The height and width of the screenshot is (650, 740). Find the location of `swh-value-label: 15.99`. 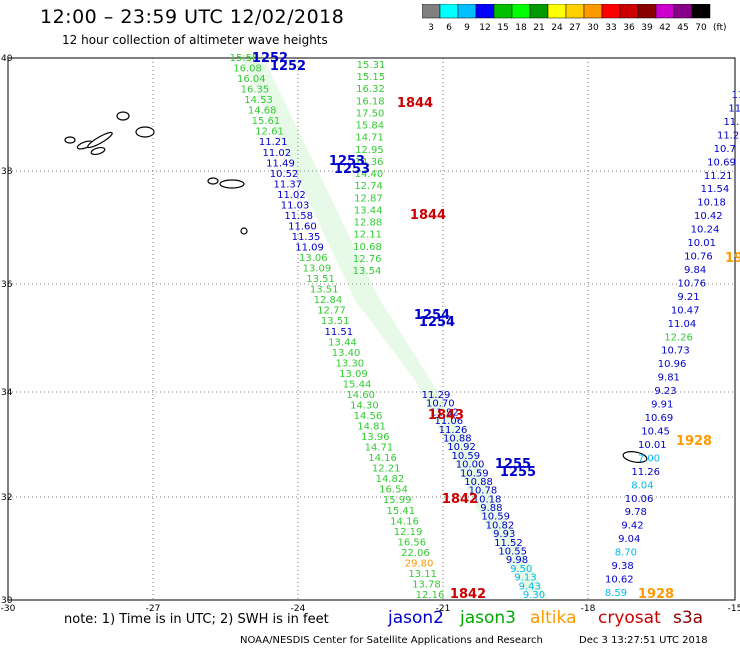

swh-value-label: 15.99 is located at coordinates (397, 500).